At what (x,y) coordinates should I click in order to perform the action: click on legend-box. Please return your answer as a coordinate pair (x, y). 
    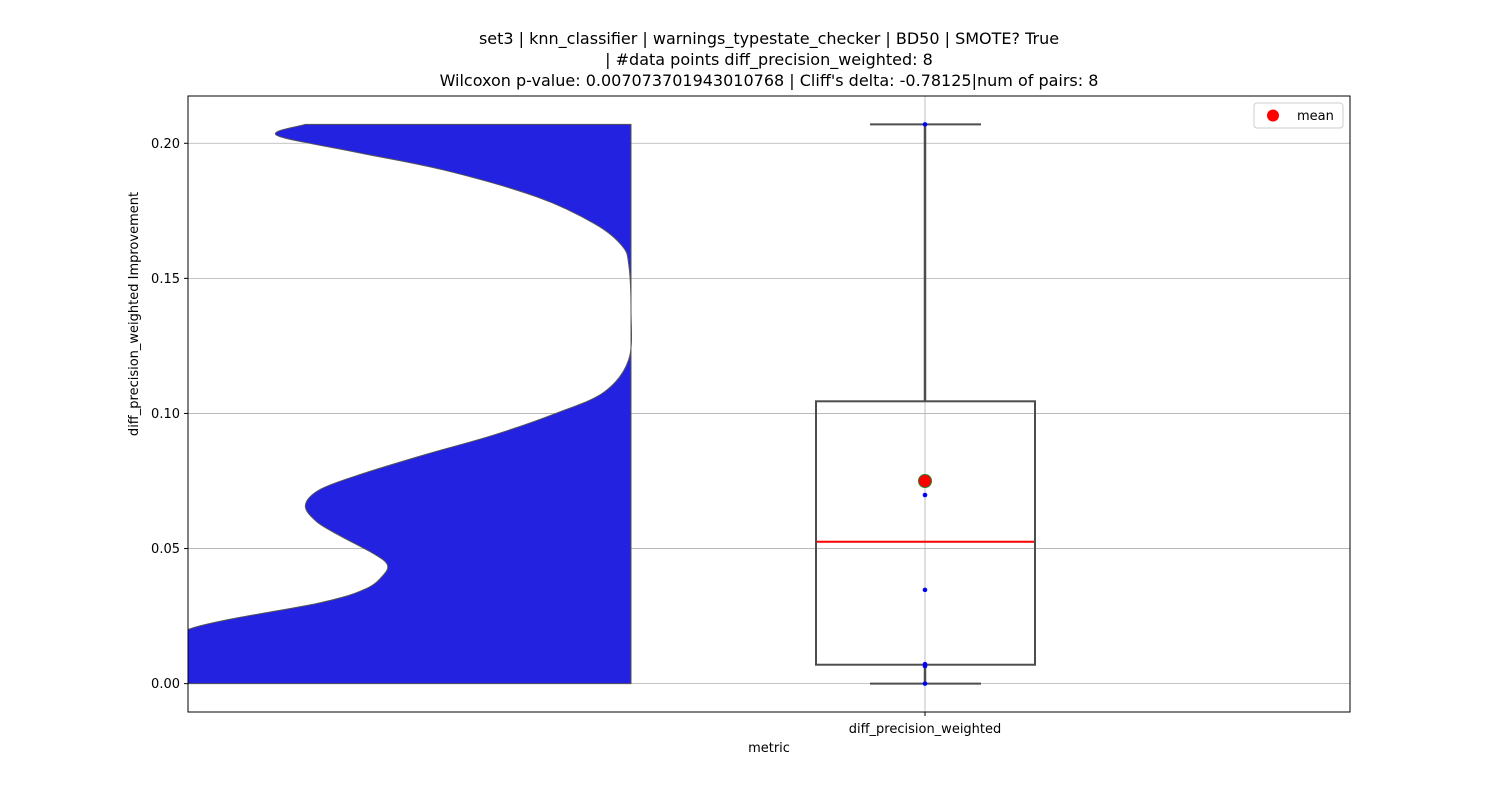
    Looking at the image, I should click on (1298, 115).